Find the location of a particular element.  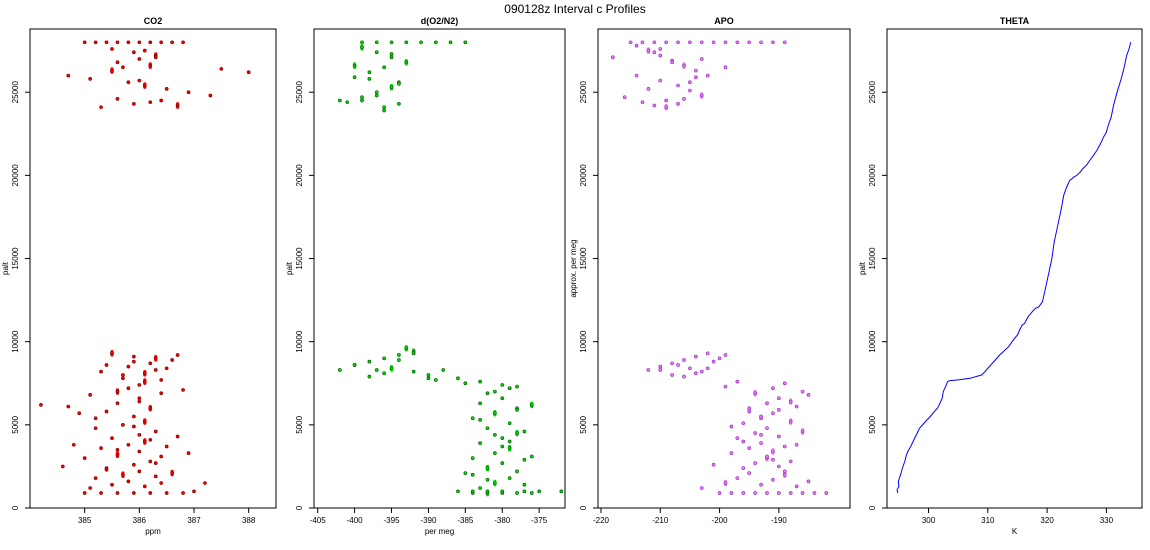

figure-title: 090128z Interval c Profiles is located at coordinates (574, 9).